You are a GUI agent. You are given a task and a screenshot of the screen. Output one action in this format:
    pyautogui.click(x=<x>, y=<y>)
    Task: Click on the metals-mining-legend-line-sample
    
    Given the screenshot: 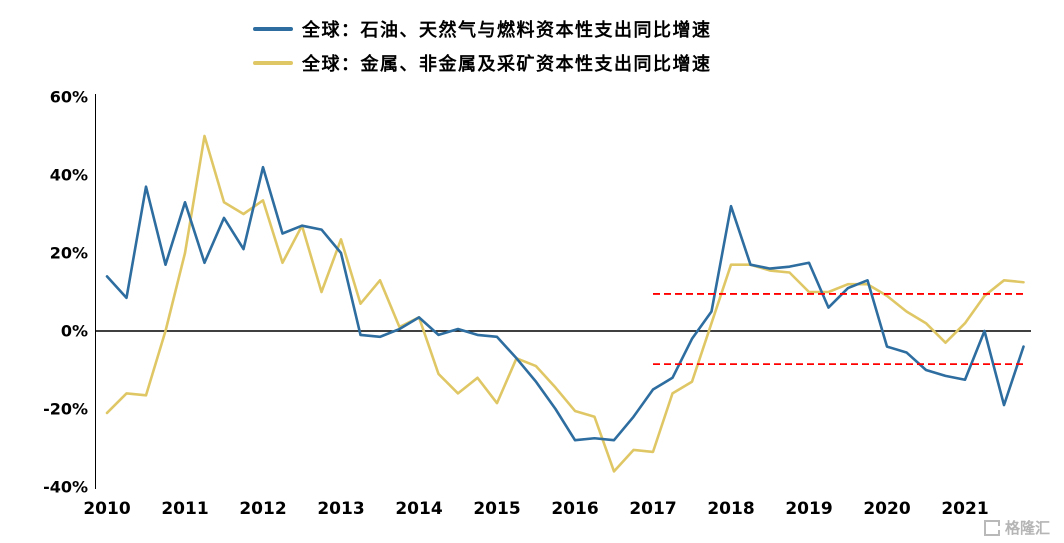 What is the action you would take?
    pyautogui.click(x=273, y=63)
    